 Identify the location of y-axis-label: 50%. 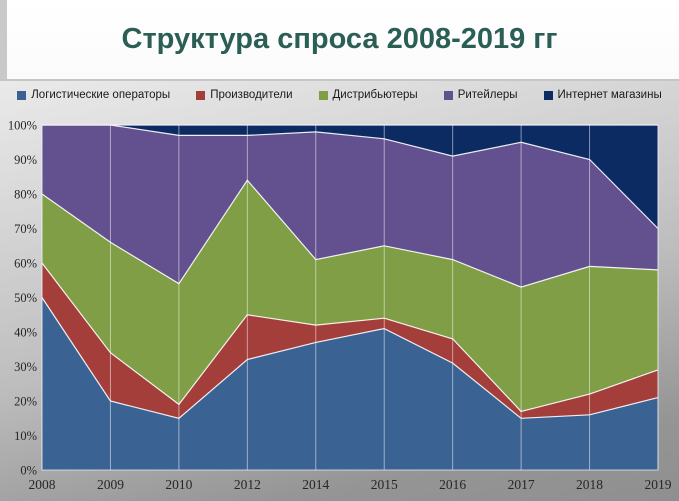
(25, 298).